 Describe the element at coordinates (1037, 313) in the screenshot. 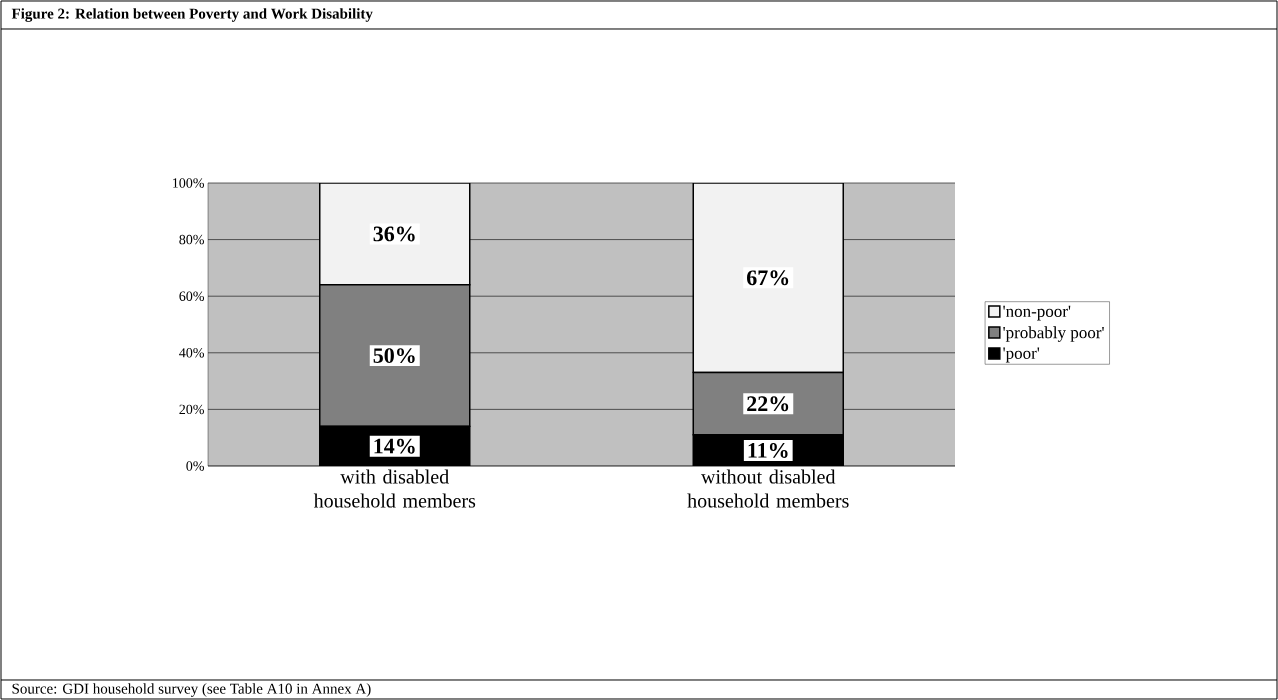

I see `legend-label: 'non-poor'` at that location.